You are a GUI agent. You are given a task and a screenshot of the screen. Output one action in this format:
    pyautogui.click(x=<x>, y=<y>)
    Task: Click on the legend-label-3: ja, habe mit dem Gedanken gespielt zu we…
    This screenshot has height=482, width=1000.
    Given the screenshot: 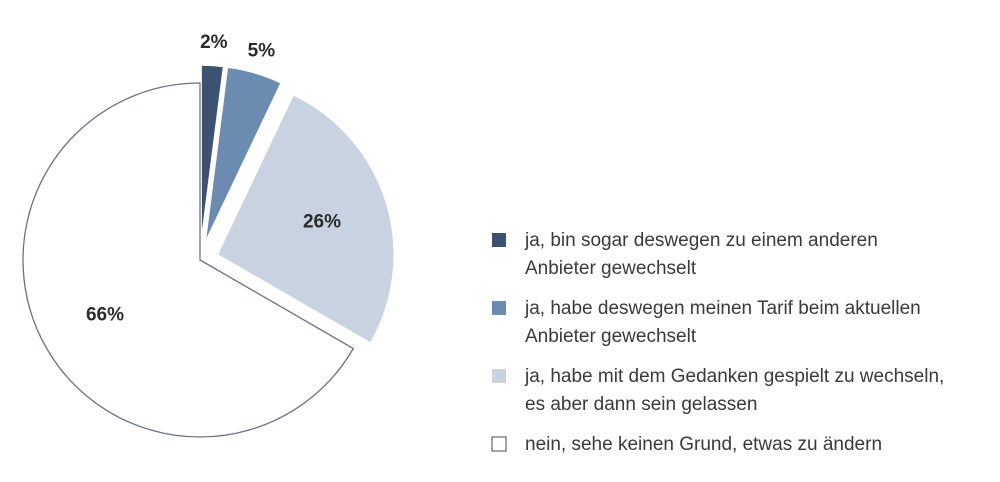 What is the action you would take?
    pyautogui.click(x=734, y=390)
    